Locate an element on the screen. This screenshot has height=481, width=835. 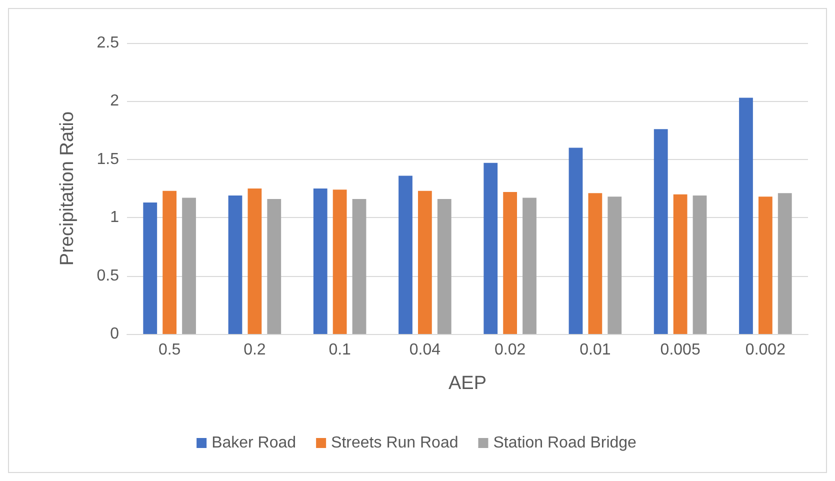
y-tick-label: 2.5 is located at coordinates (108, 43).